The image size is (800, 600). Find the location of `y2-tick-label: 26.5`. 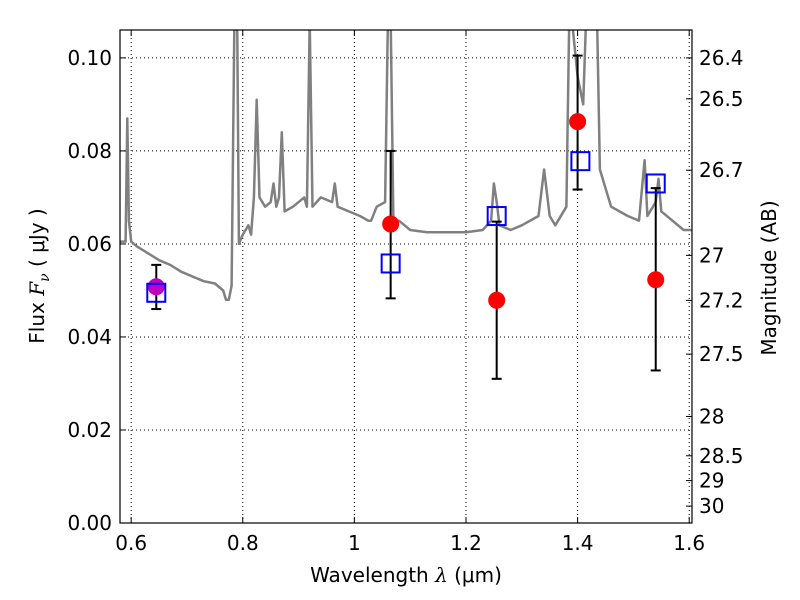

y2-tick-label: 26.5 is located at coordinates (721, 99).